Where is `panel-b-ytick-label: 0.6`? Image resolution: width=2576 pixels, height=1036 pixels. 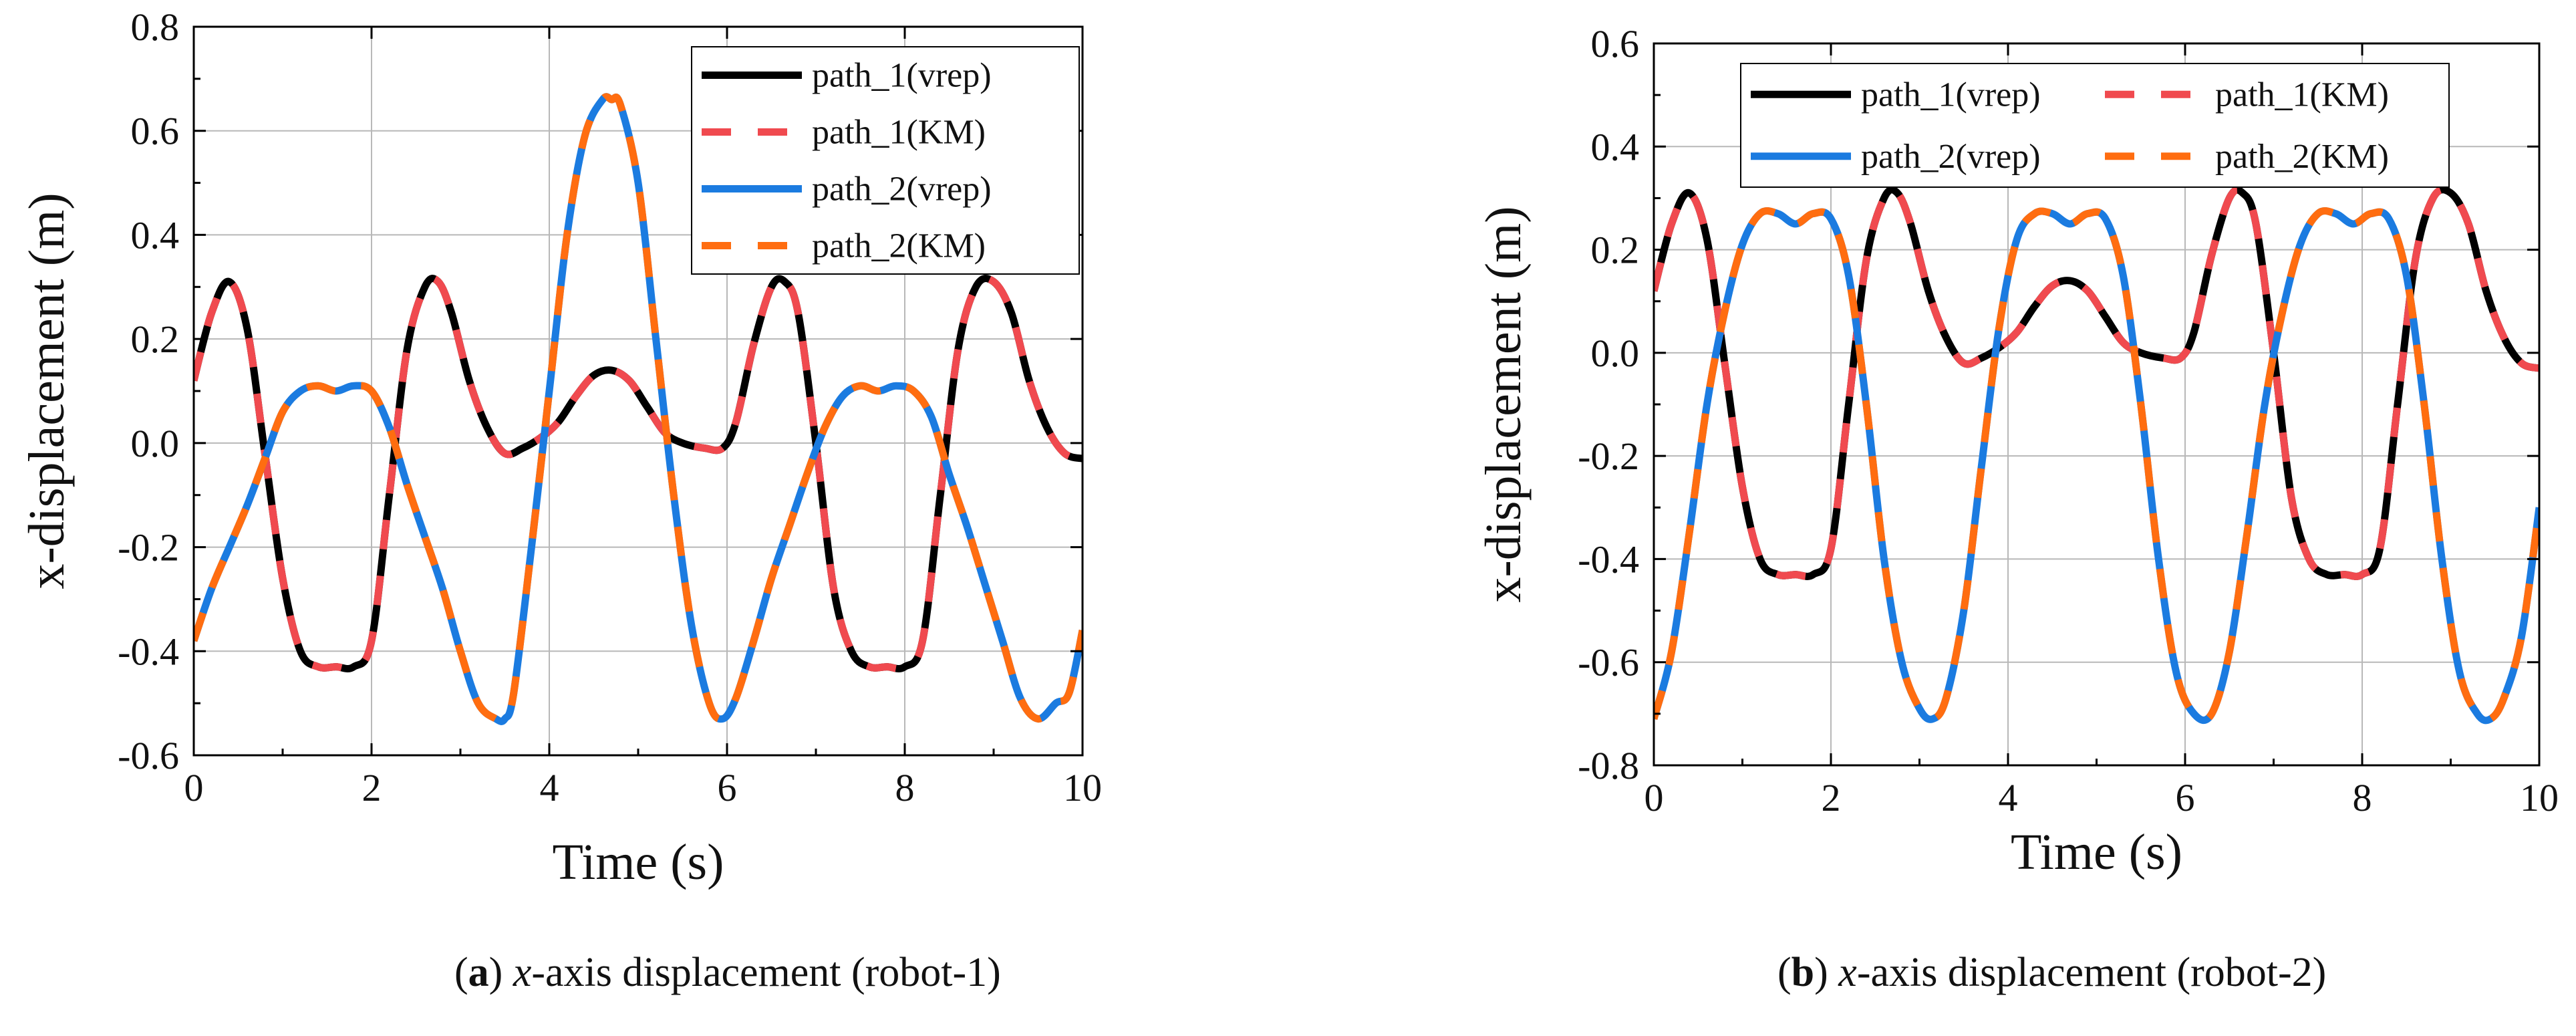
panel-b-ytick-label: 0.6 is located at coordinates (1615, 44).